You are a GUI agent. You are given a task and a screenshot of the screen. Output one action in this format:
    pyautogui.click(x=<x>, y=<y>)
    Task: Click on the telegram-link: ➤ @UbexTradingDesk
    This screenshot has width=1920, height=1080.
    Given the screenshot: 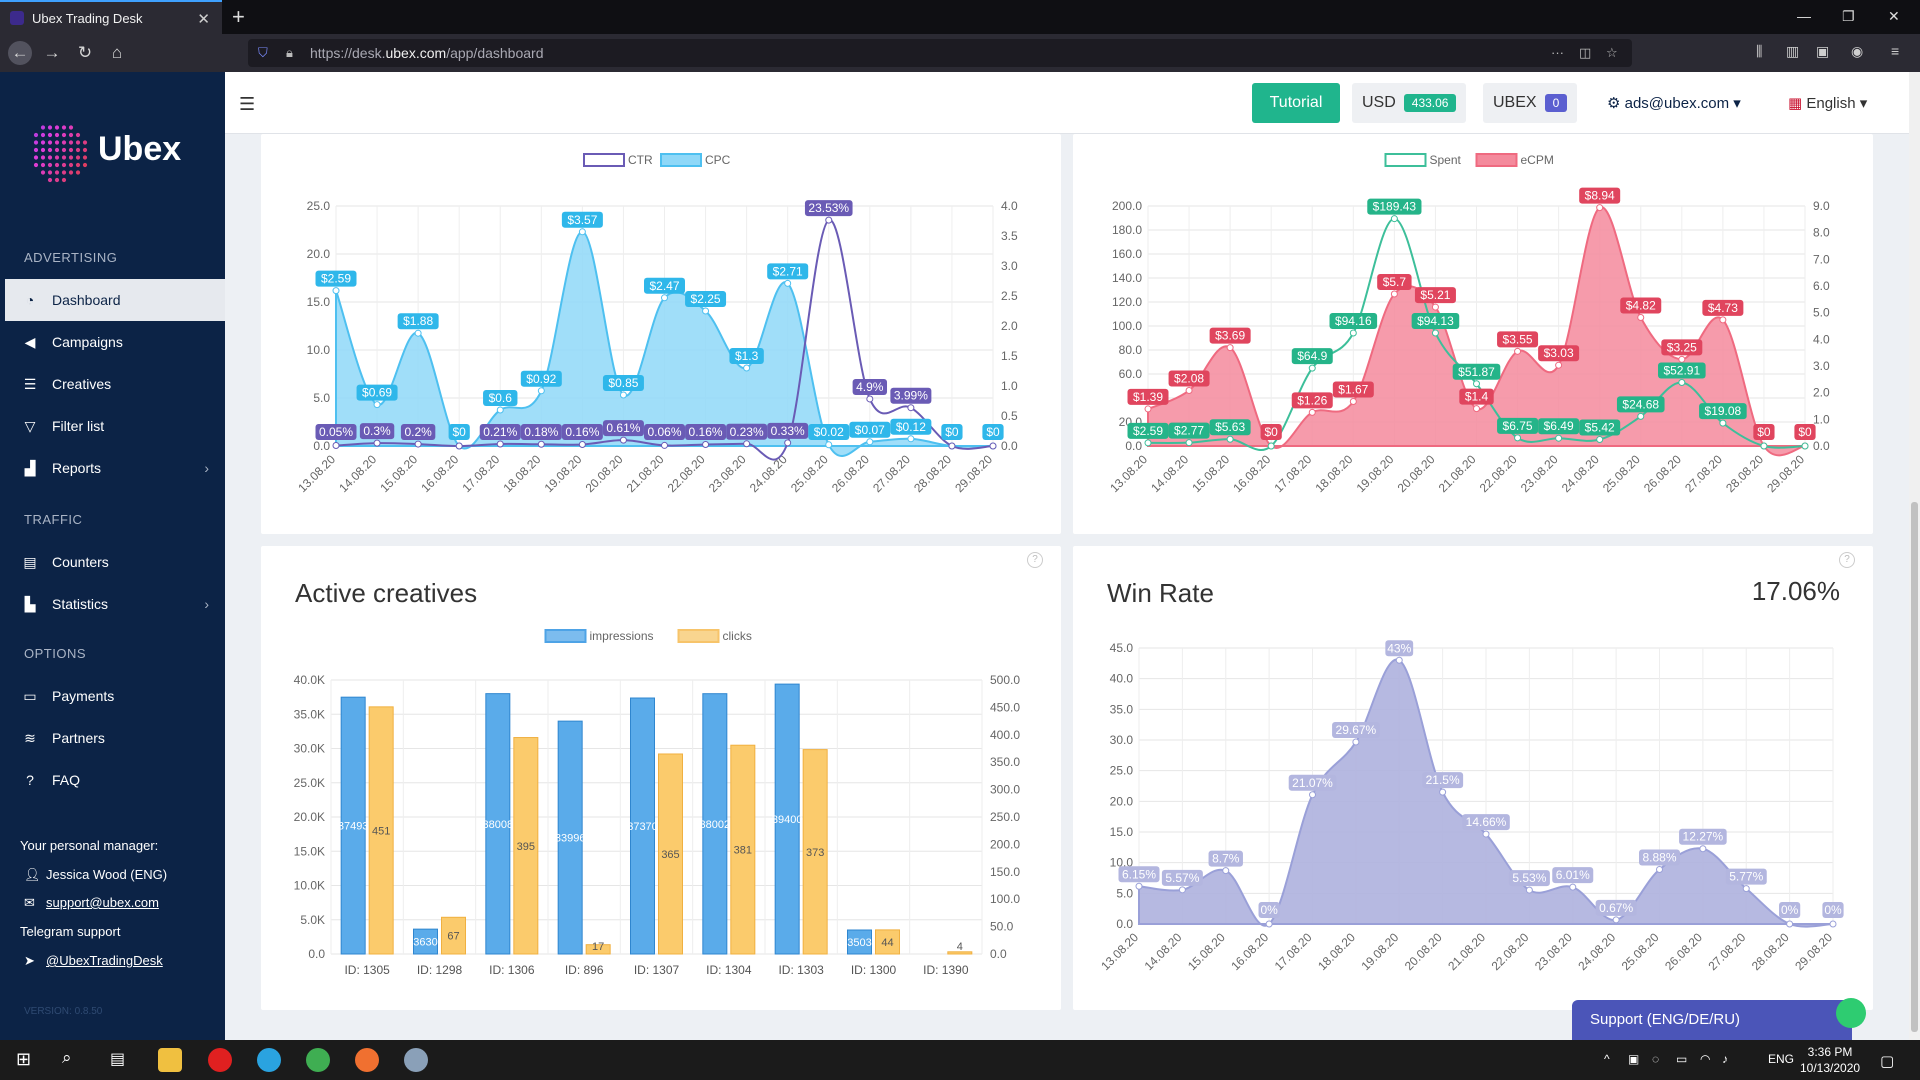 What is the action you would take?
    pyautogui.click(x=93, y=961)
    